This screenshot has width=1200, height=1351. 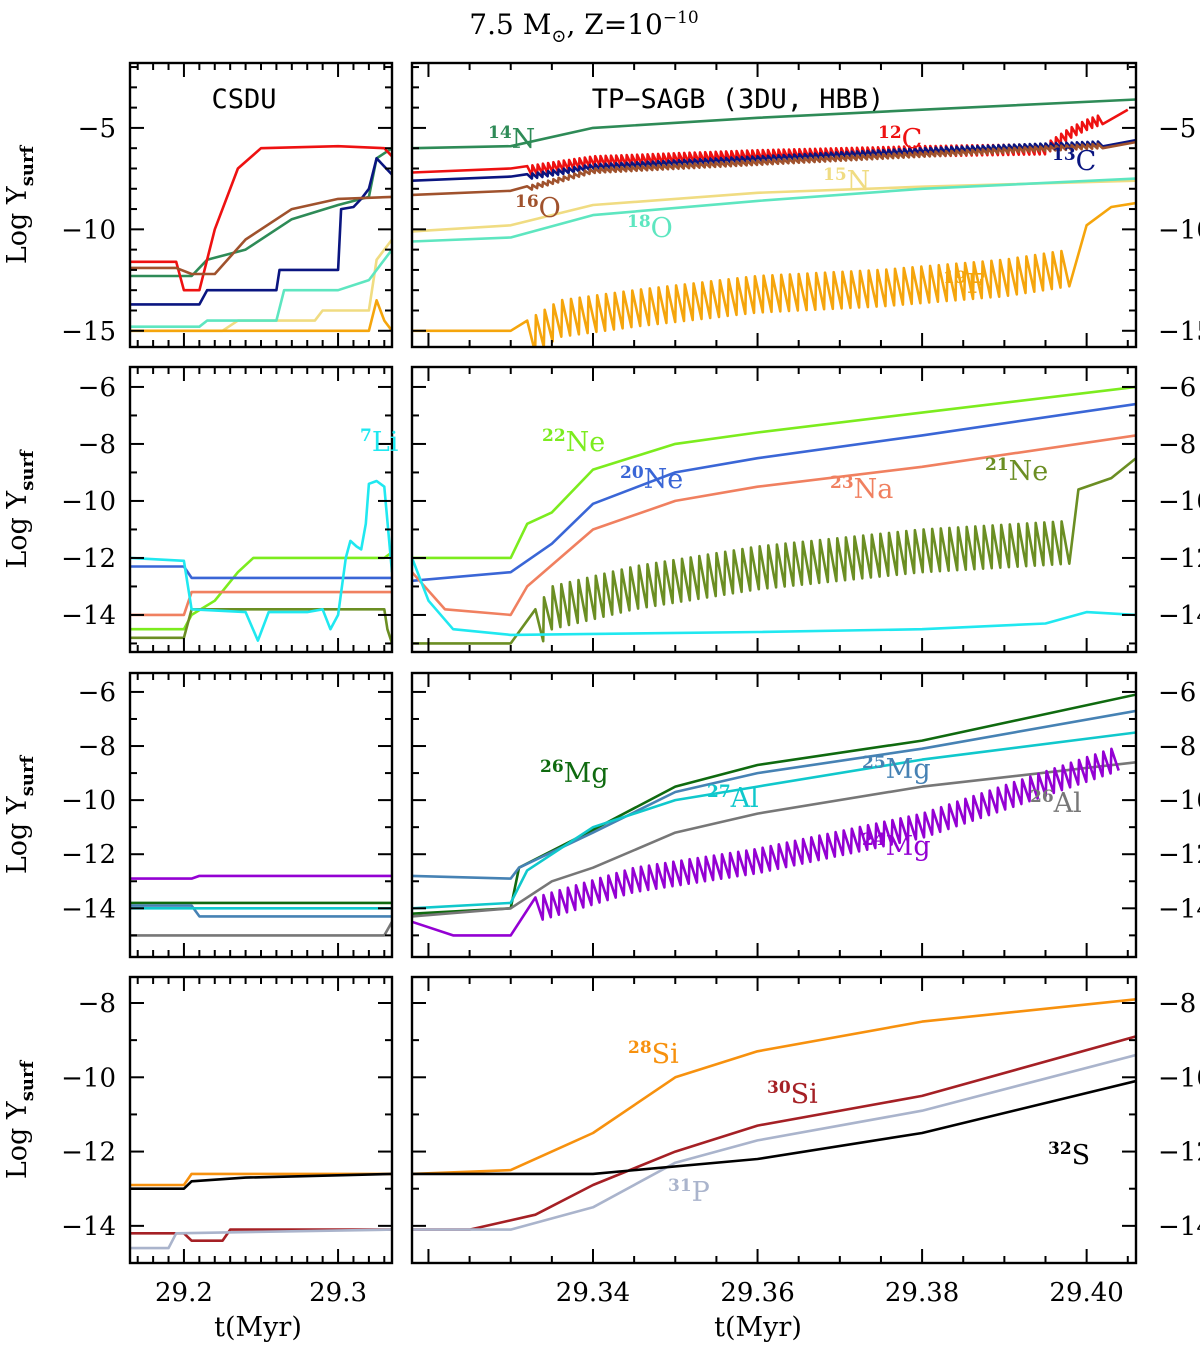 I want to click on y-tick-label-3-left-3: −12, so click(x=88, y=855).